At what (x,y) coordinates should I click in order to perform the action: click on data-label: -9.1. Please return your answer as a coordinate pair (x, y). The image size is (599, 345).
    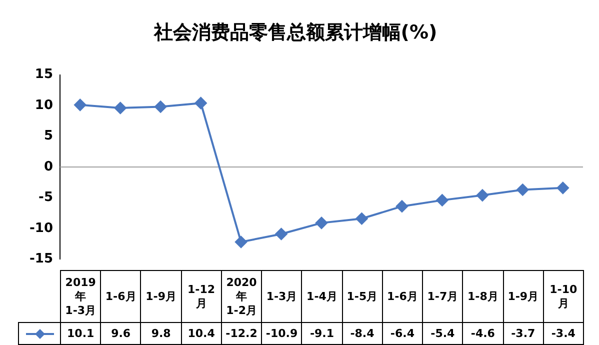
    Looking at the image, I should click on (322, 333).